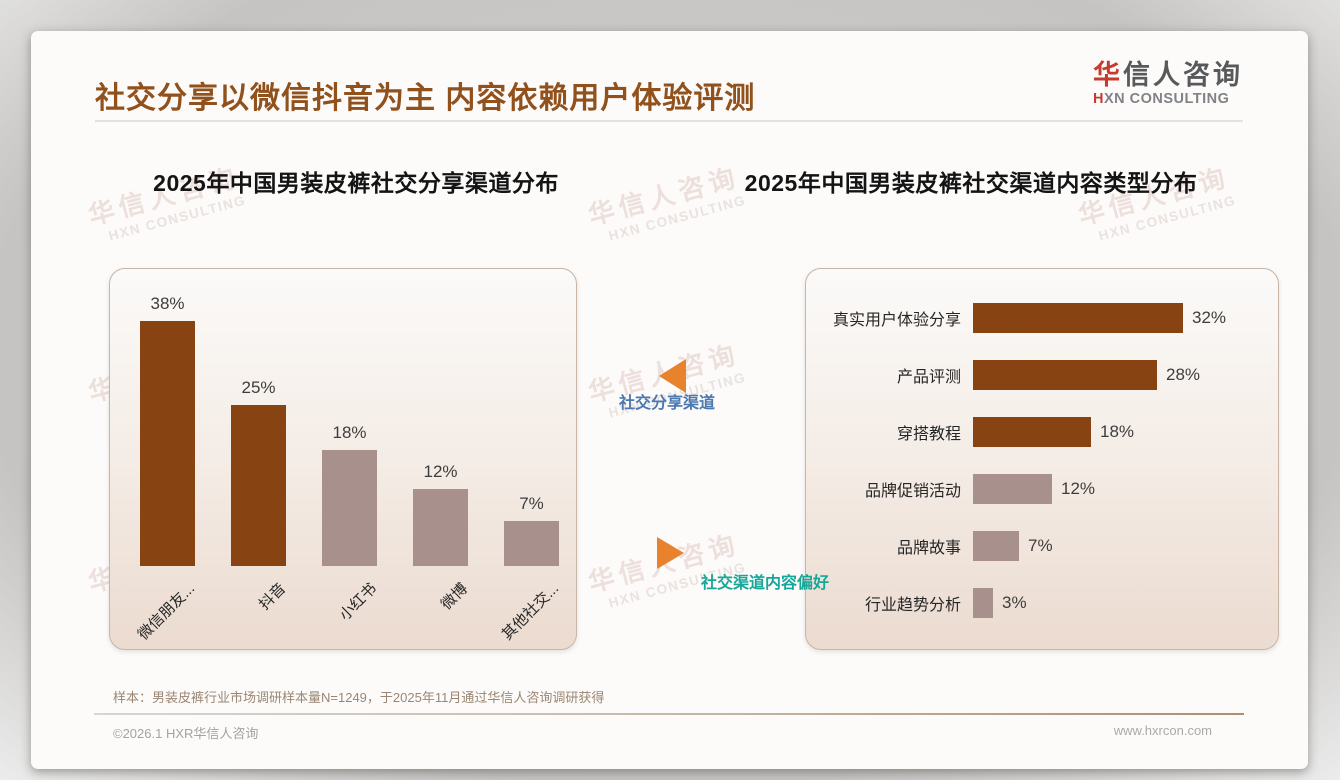  Describe the element at coordinates (1042, 602) in the screenshot. I see `hbar-row: 行业趋势分析 3%` at that location.